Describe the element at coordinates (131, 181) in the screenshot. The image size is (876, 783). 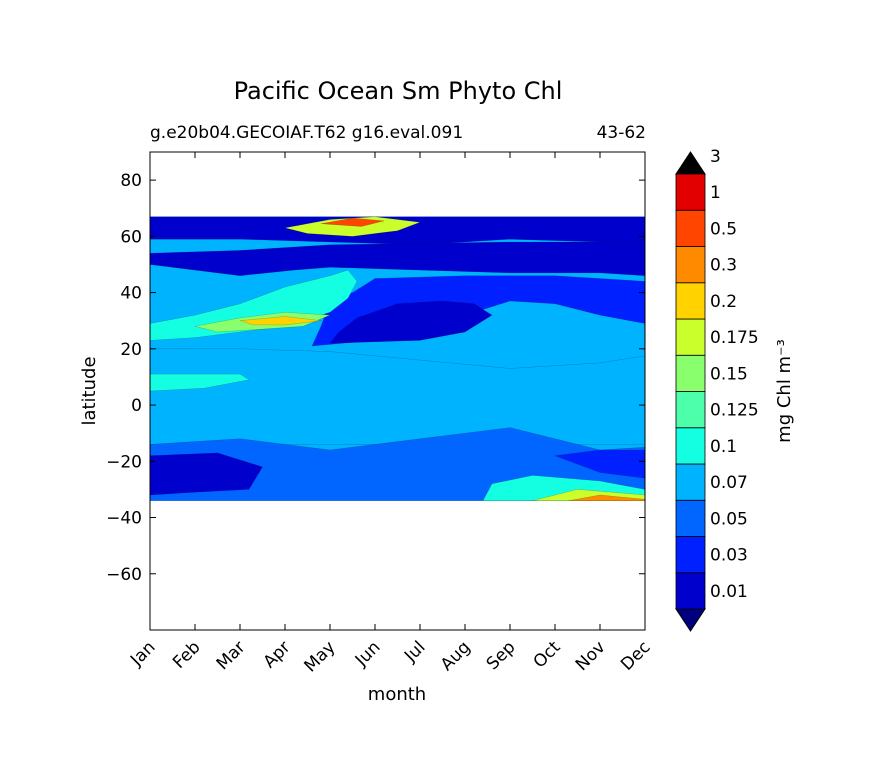
I see `y-tick-label: 80` at that location.